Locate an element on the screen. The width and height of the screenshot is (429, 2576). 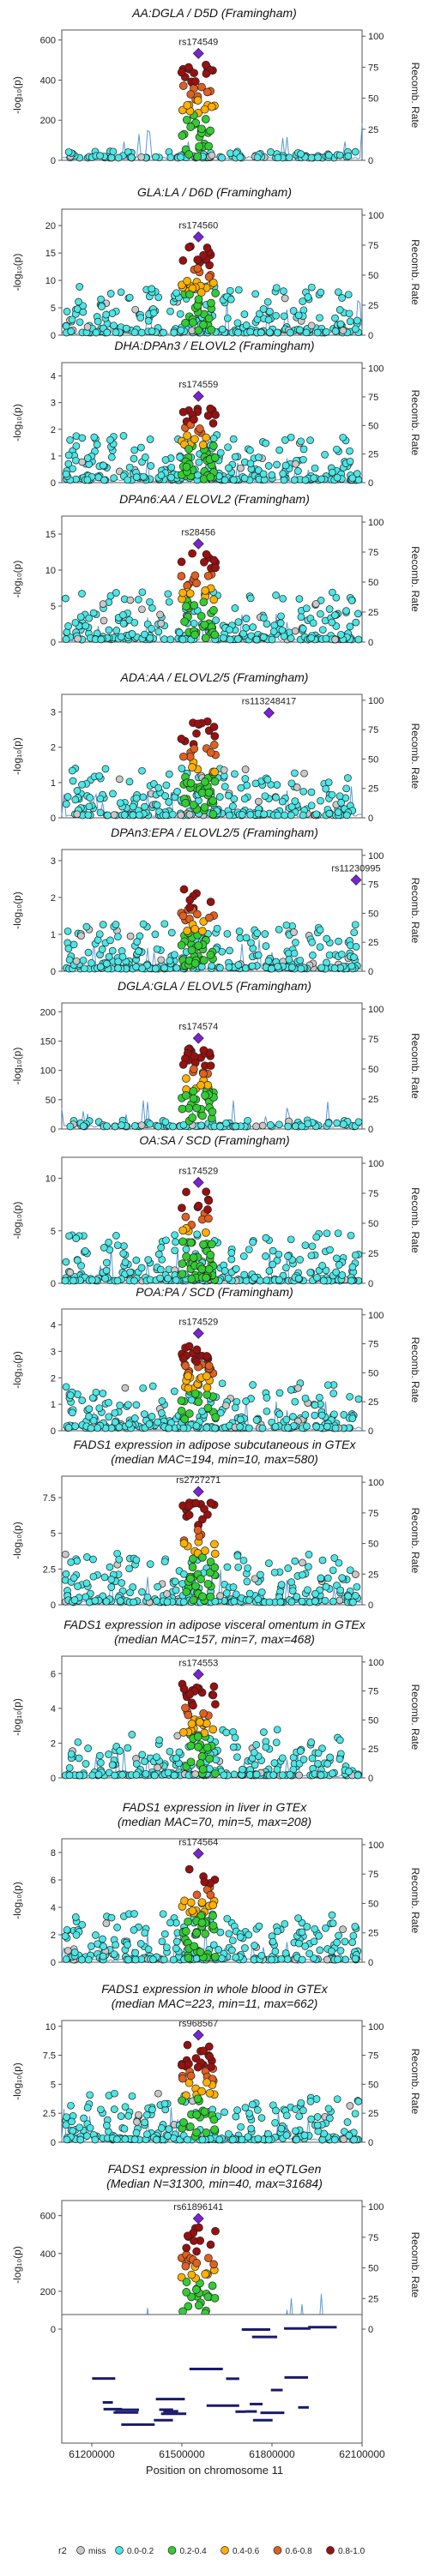
y-tick-label: 0 is located at coordinates (53, 819).